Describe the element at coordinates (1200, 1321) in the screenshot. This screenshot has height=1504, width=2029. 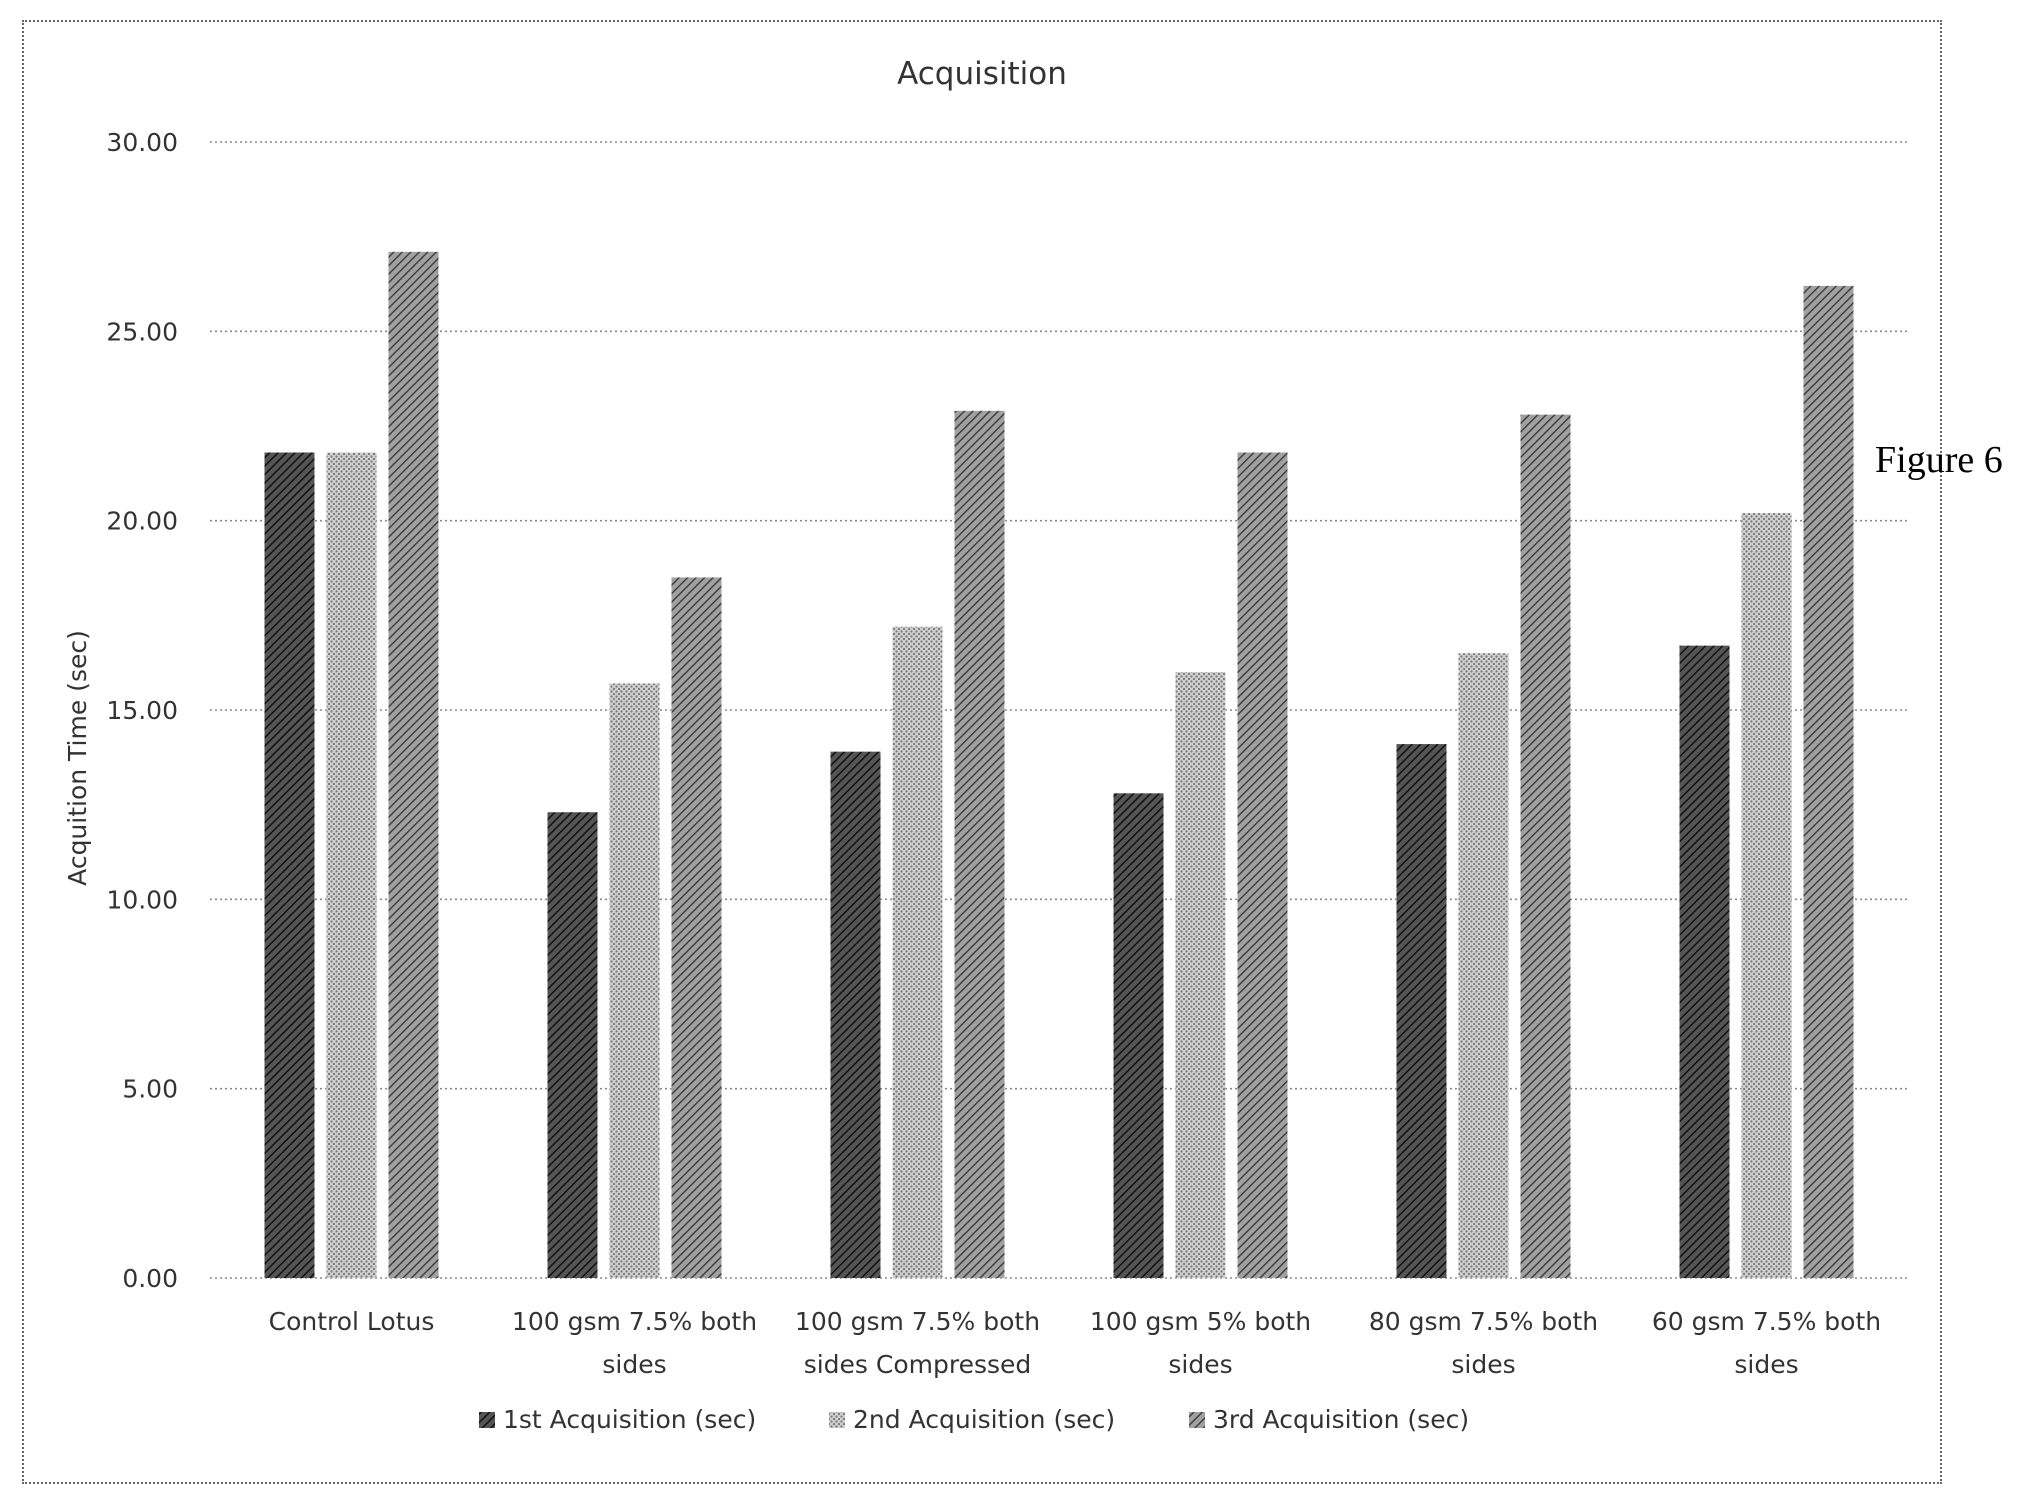
I see `x-tick-label: 100 gsm 5% both` at that location.